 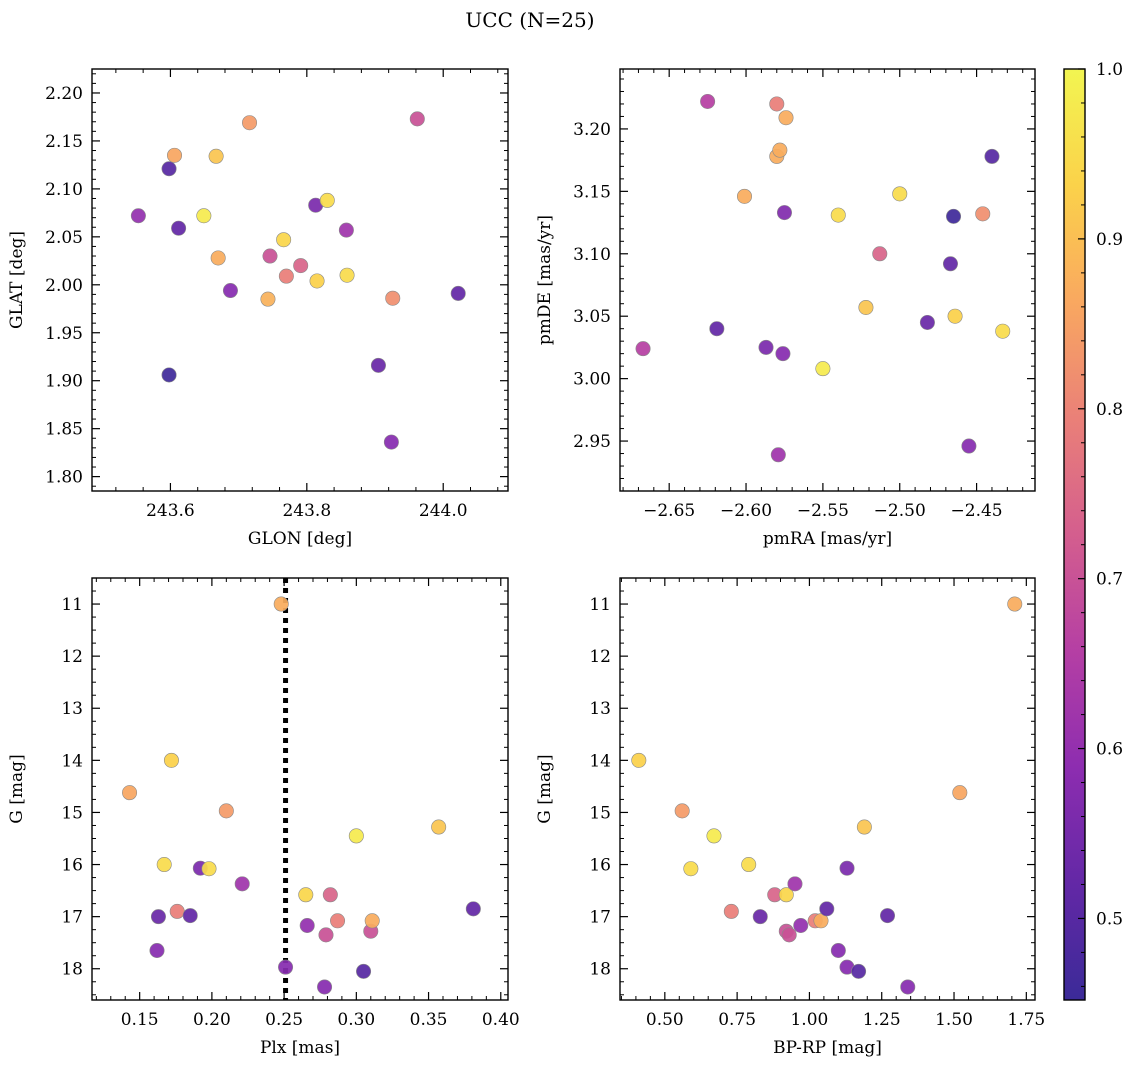 What do you see at coordinates (443, 511) in the screenshot?
I see `x-tick-label: 244.0` at bounding box center [443, 511].